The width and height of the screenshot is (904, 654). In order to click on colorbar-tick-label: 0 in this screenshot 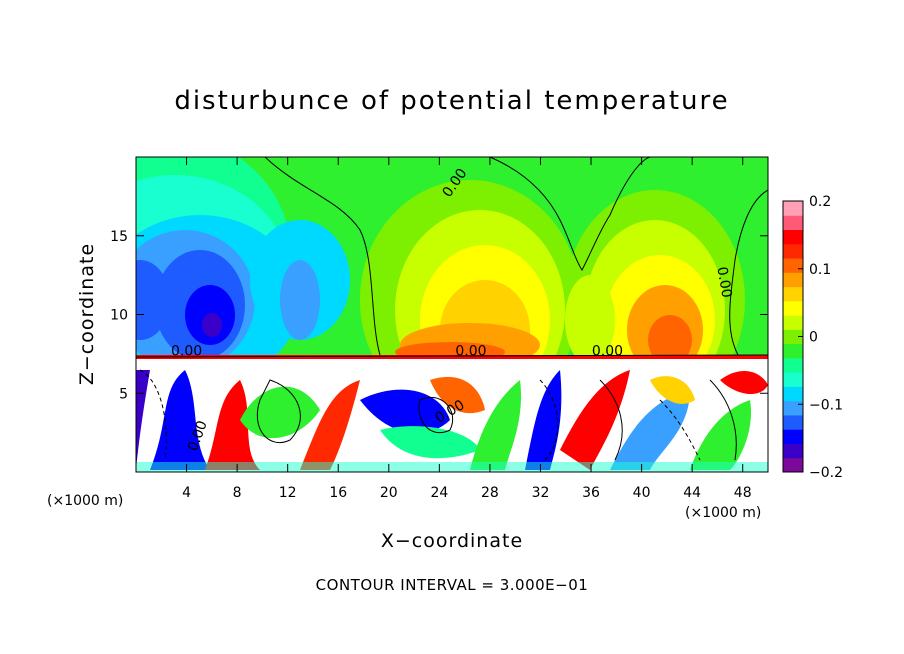, I will do `click(813, 338)`.